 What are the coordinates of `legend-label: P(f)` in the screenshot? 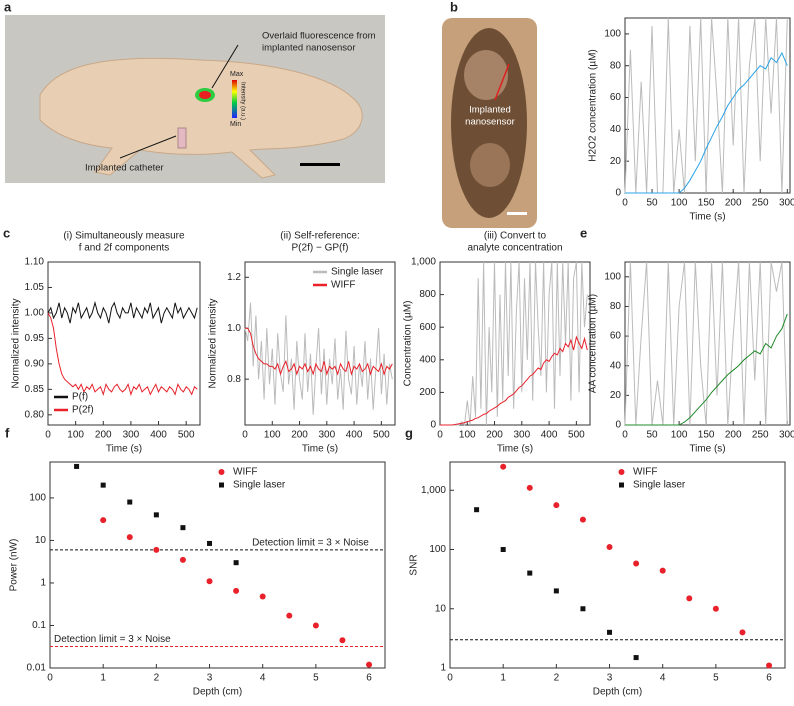 It's located at (80, 397).